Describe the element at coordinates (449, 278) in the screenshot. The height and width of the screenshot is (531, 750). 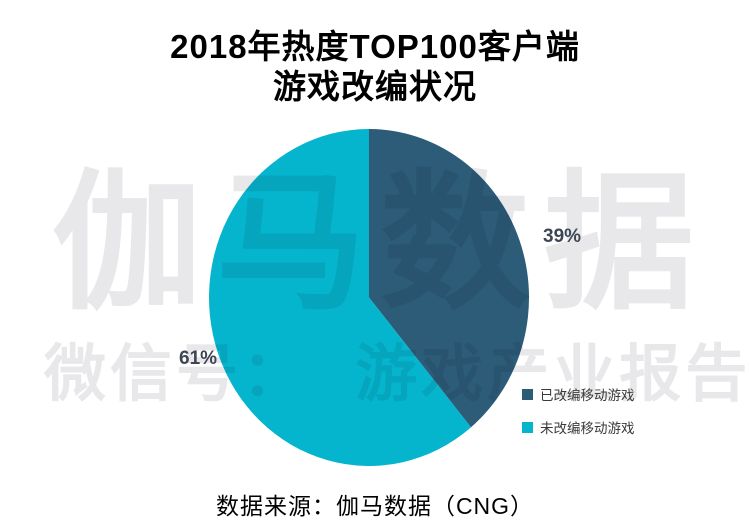
I see `pie-slice` at that location.